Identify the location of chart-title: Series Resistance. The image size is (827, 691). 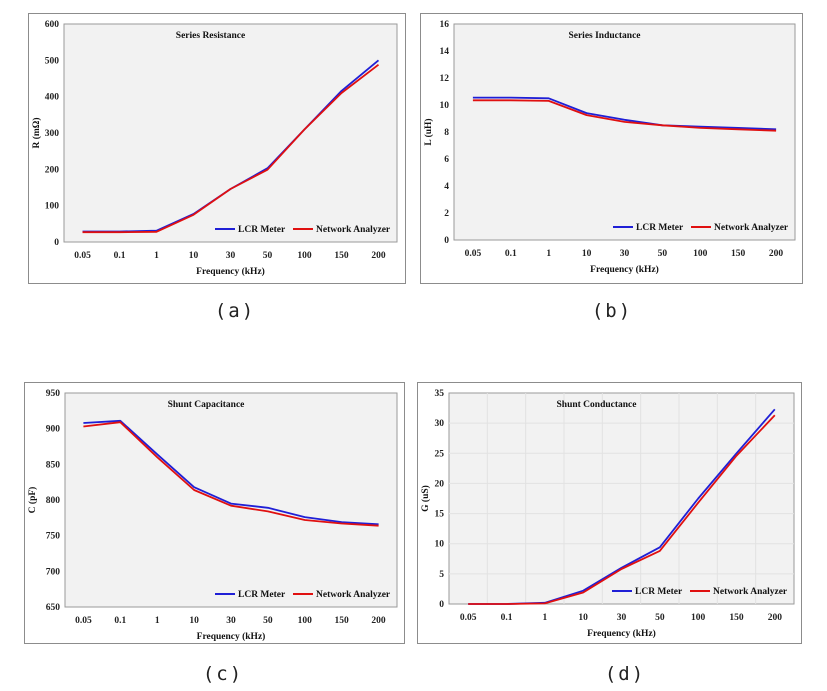
(210, 36).